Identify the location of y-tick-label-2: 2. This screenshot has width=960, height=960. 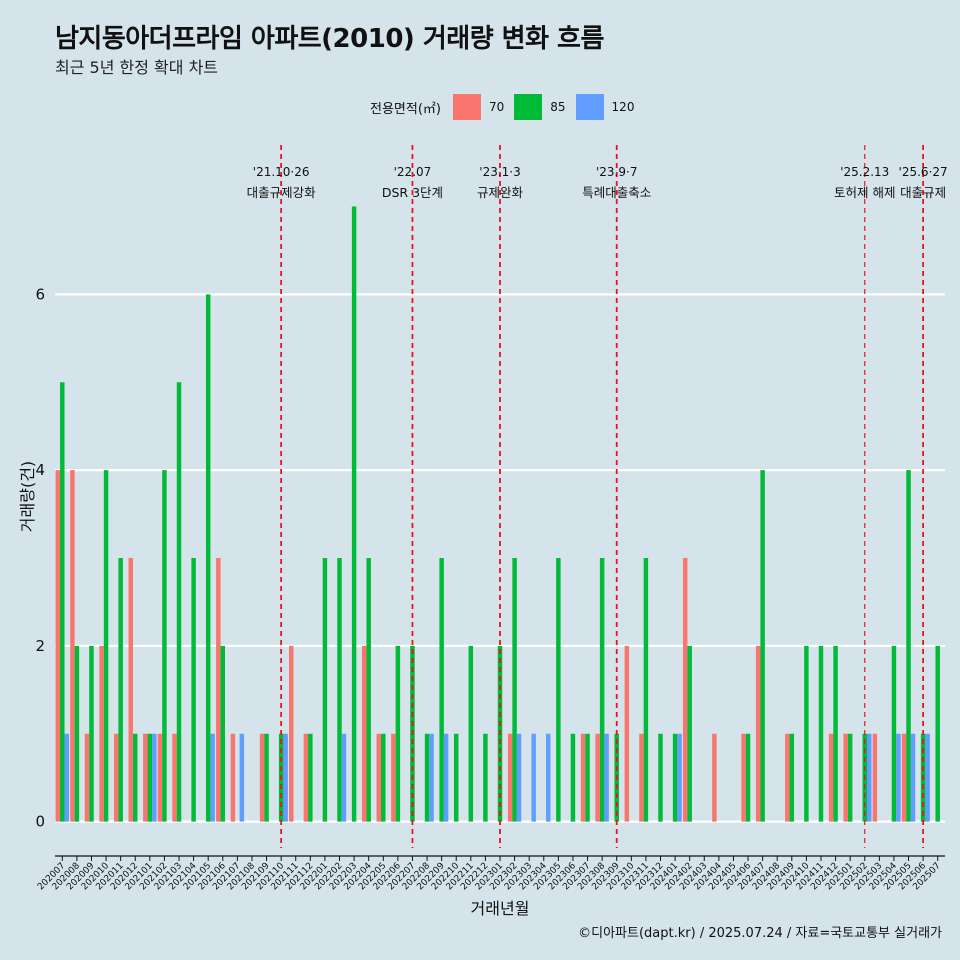
(40, 646).